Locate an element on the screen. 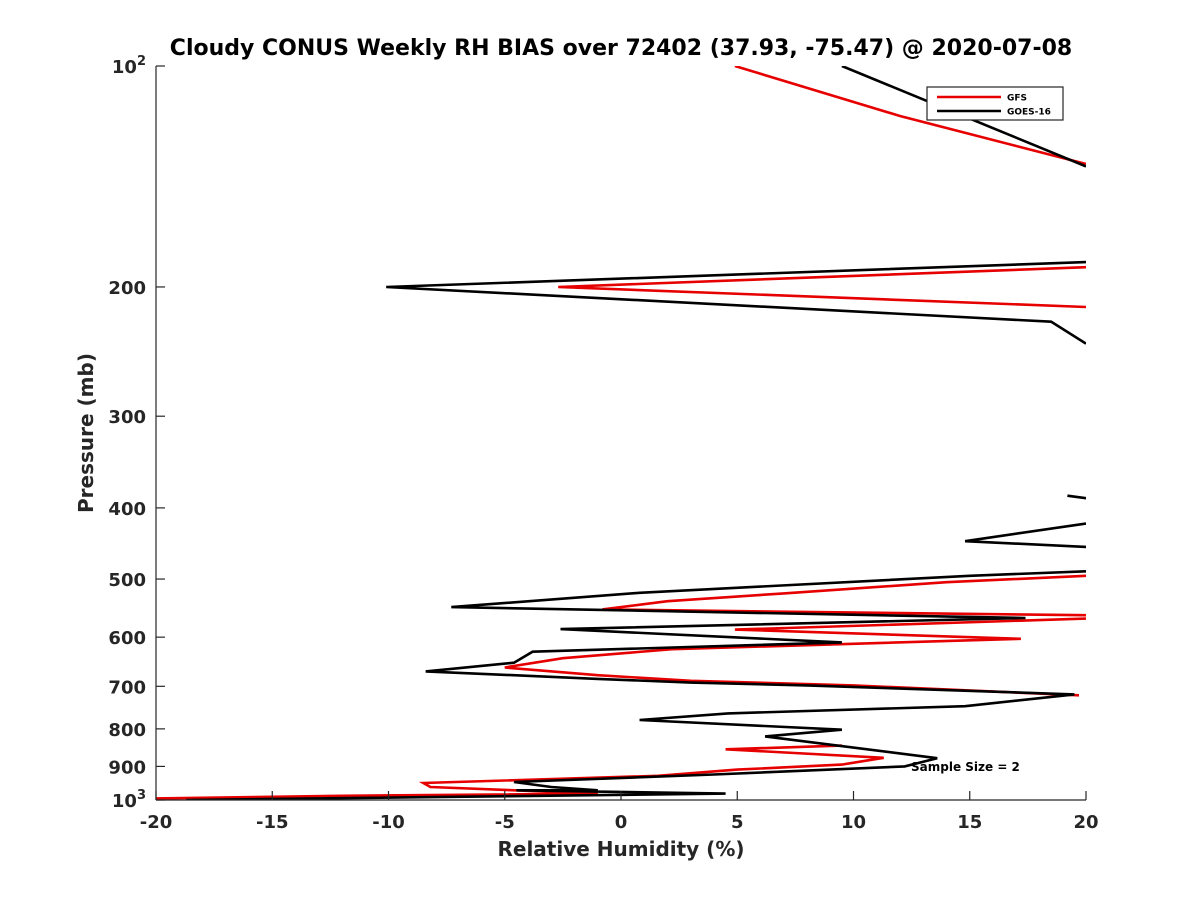 The image size is (1200, 900). legend-label-gfs: GFS is located at coordinates (1017, 99).